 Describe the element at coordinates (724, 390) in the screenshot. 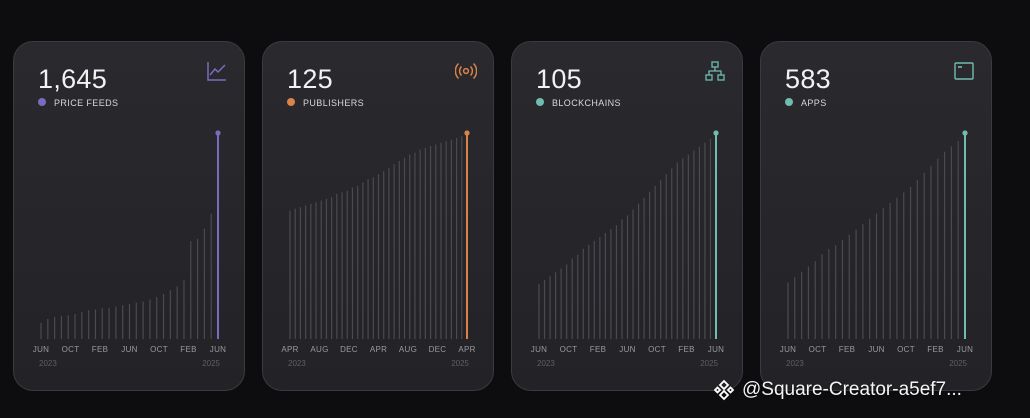

I see `binance-logo-icon` at that location.